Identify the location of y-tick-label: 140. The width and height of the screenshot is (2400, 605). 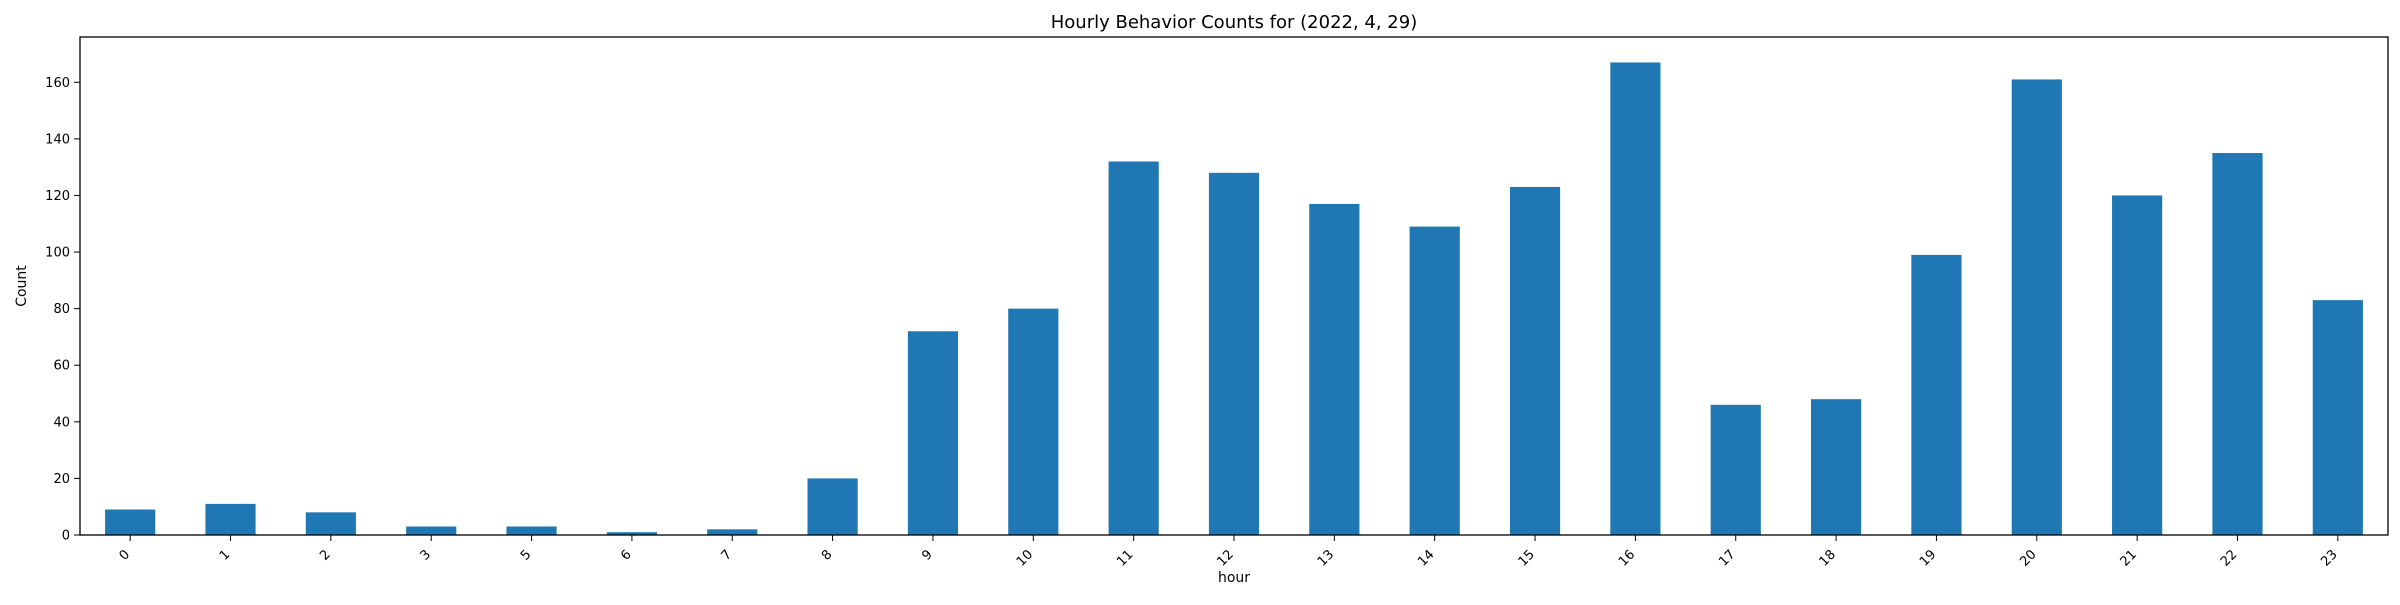
(57, 139).